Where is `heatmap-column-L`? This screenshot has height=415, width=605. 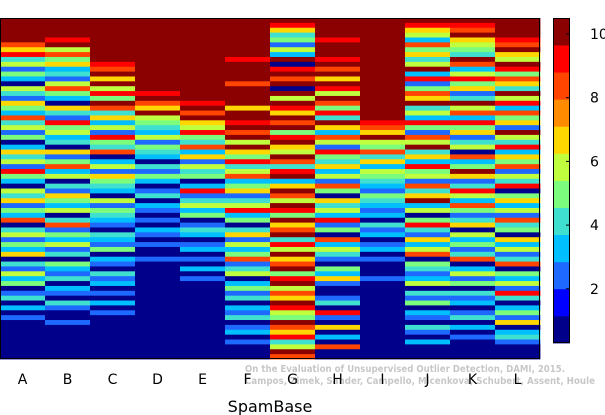 heatmap-column-L is located at coordinates (518, 189).